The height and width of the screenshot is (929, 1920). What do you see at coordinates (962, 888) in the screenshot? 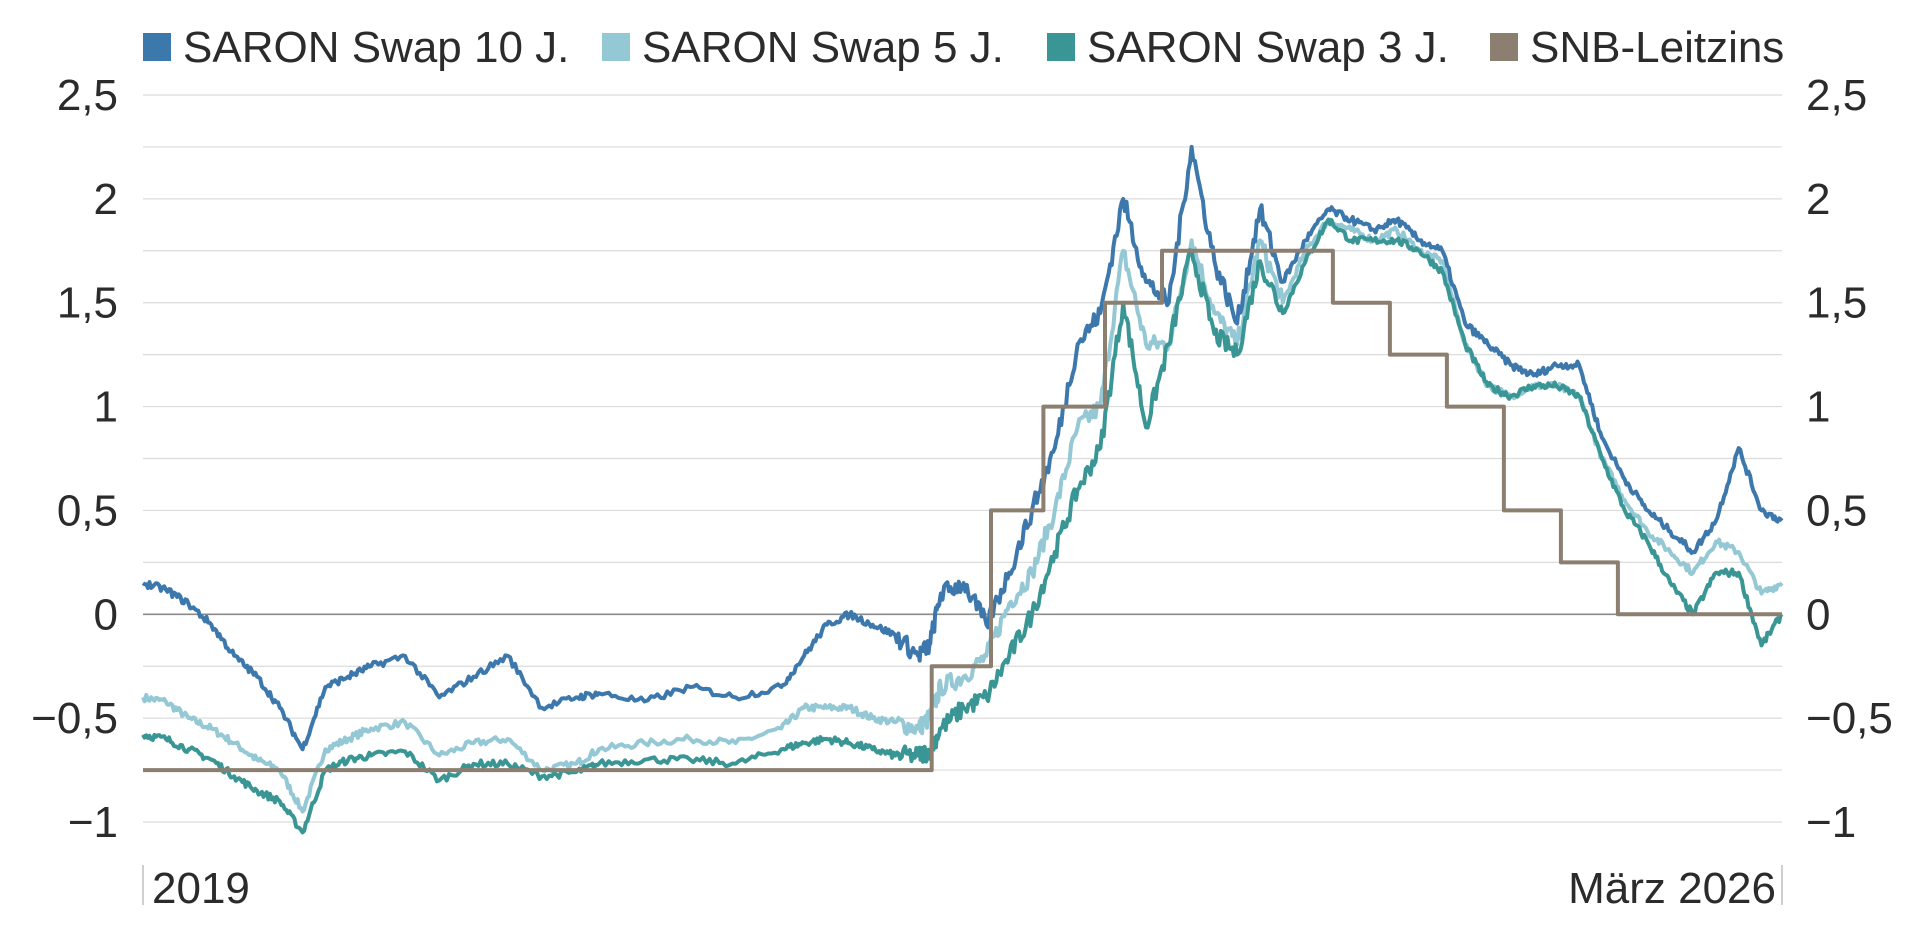
I see `x-axis: 2019 März 2026` at bounding box center [962, 888].